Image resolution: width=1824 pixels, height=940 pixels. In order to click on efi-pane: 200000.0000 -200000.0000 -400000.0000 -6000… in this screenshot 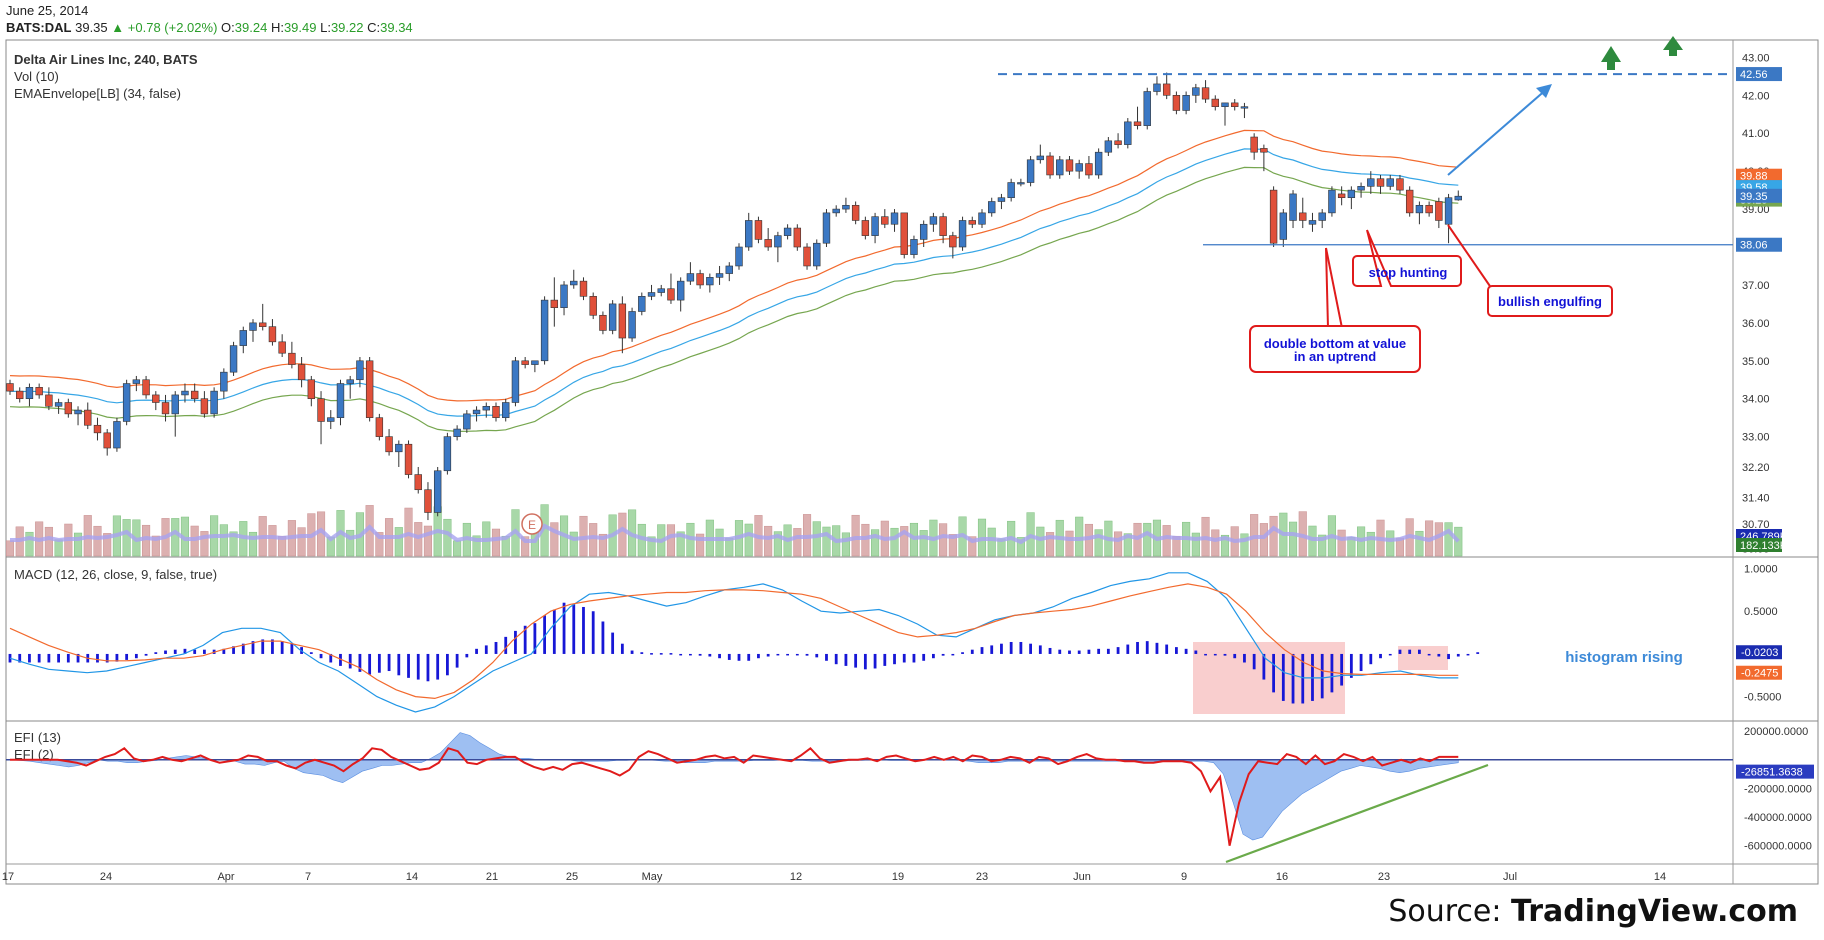, I will do `click(910, 795)`.